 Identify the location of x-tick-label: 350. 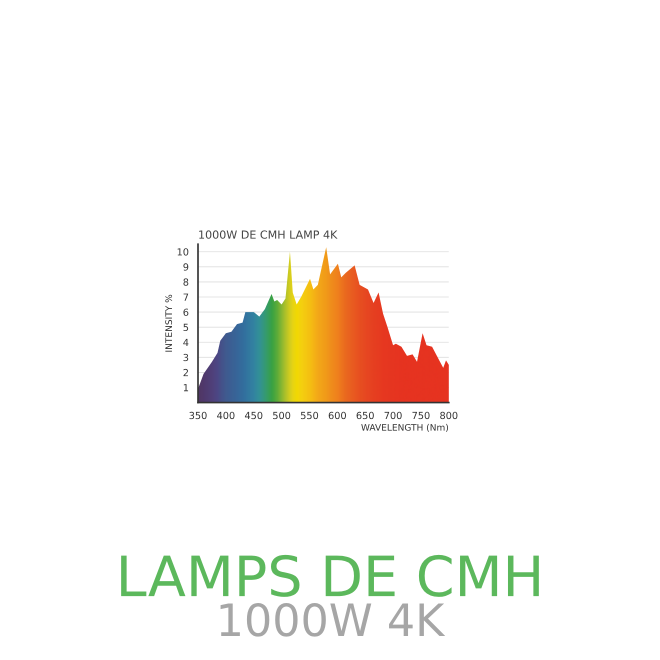
(198, 416).